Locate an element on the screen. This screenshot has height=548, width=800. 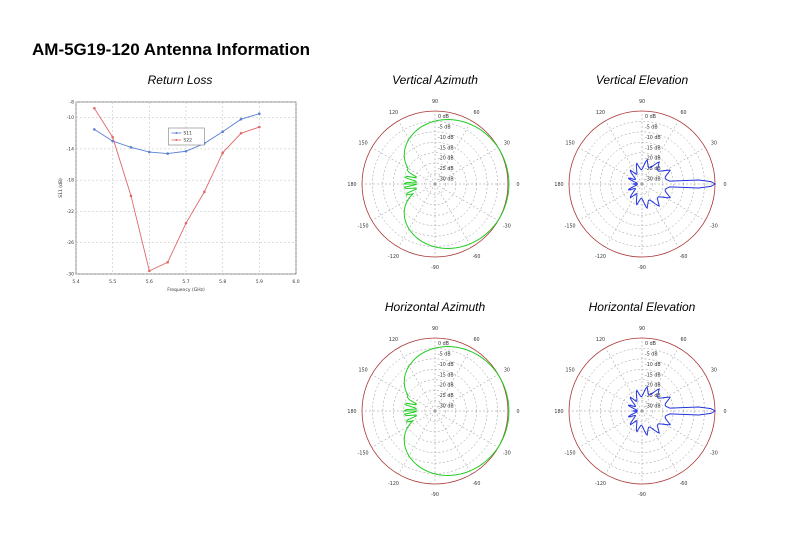
x-tick-label: 5.9 is located at coordinates (259, 282).